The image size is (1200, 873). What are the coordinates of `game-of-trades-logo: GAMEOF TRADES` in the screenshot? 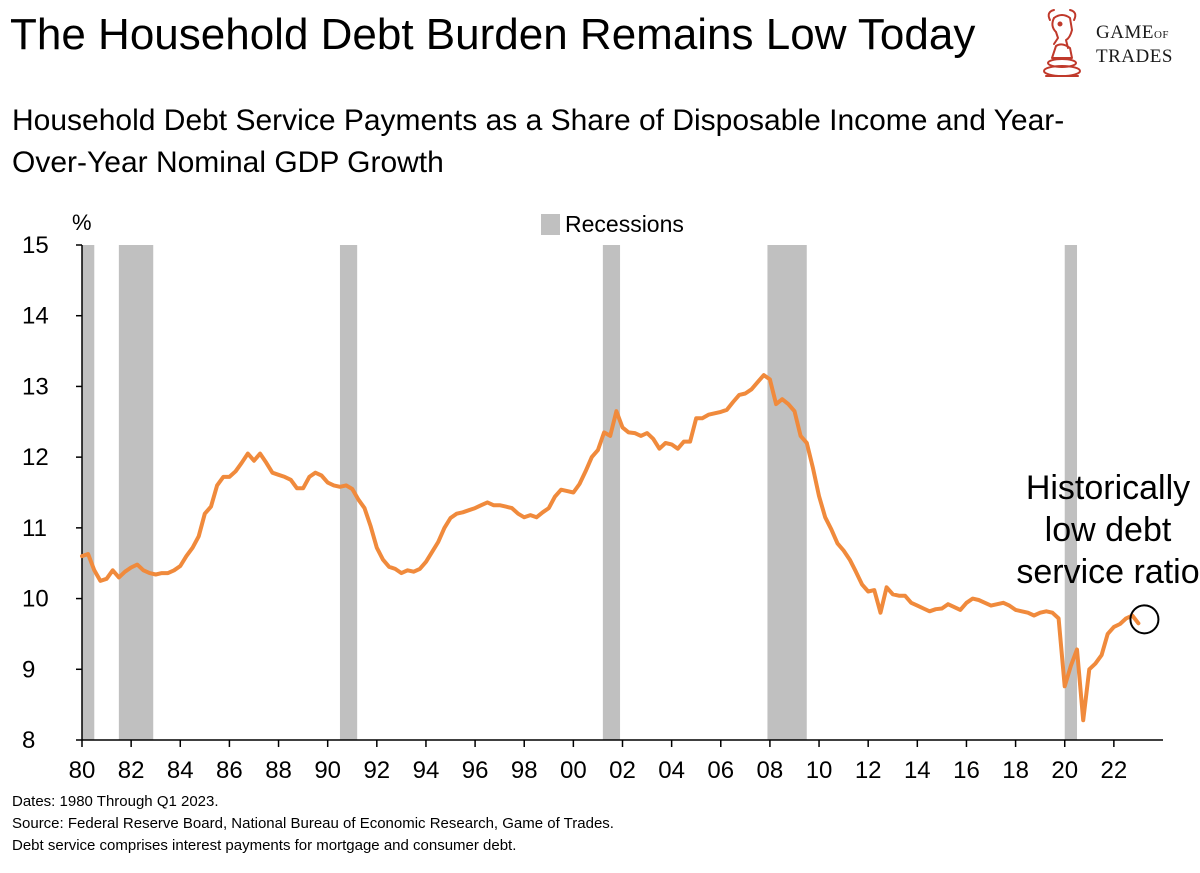 It's located at (1115, 45).